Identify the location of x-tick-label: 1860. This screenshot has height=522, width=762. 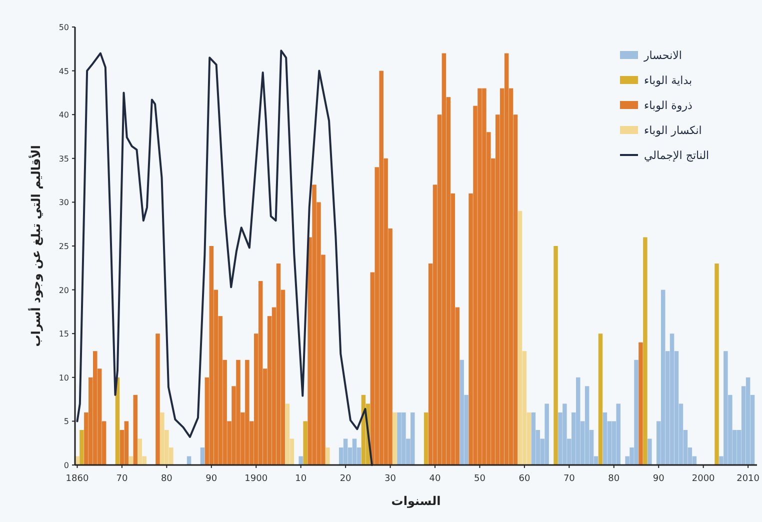
(77, 479).